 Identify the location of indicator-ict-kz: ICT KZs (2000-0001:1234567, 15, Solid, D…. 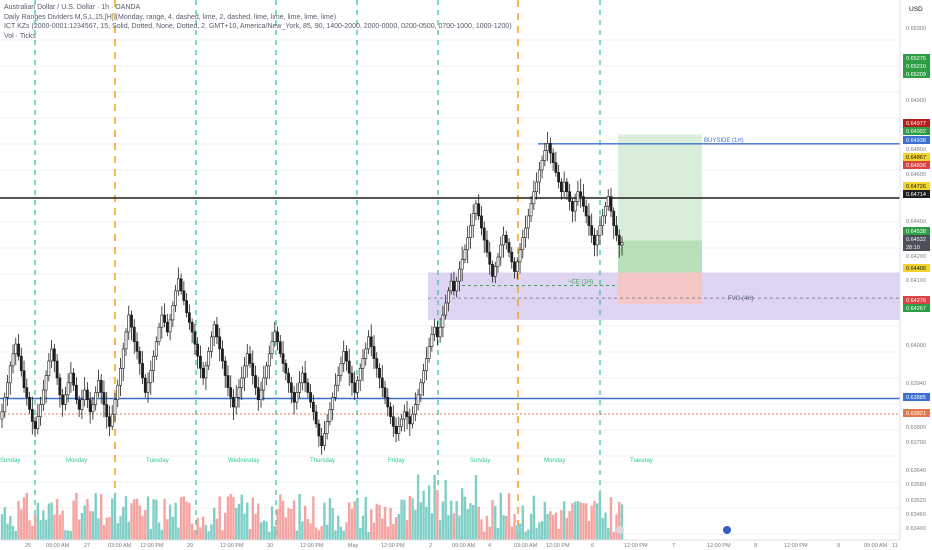
(258, 26).